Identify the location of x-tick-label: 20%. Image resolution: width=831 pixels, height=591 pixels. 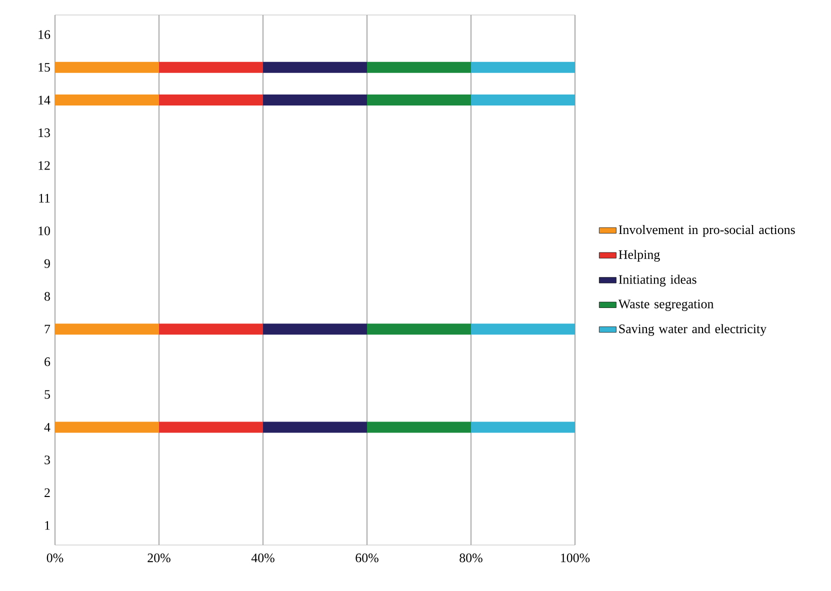
(159, 558).